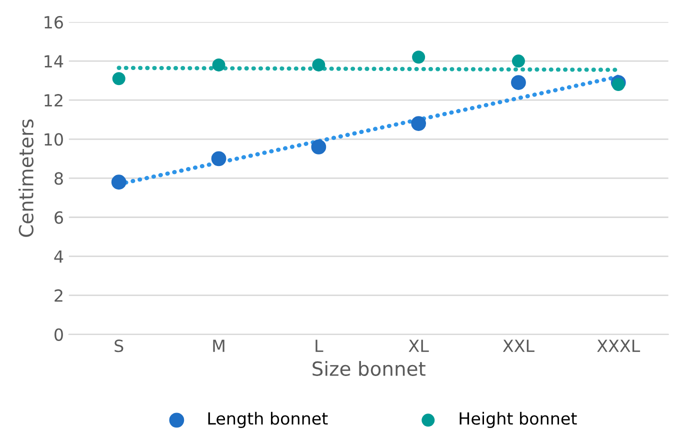  Describe the element at coordinates (369, 368) in the screenshot. I see `x-axis-title: Size bonnet` at that location.